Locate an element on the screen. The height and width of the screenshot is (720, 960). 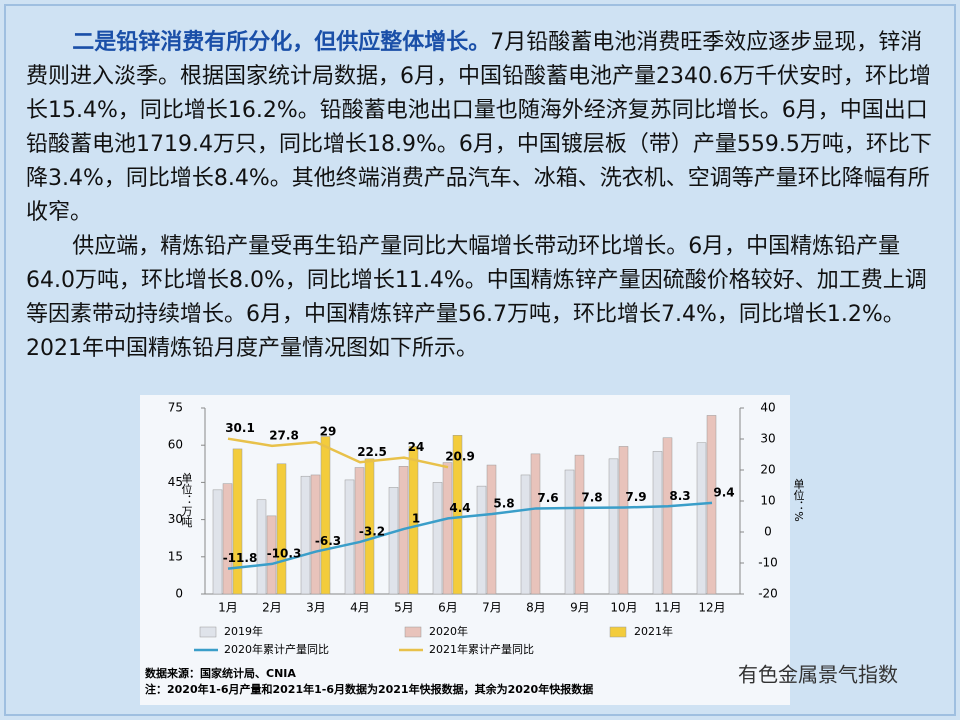
y2-tick-label: 40 is located at coordinates (767, 408).